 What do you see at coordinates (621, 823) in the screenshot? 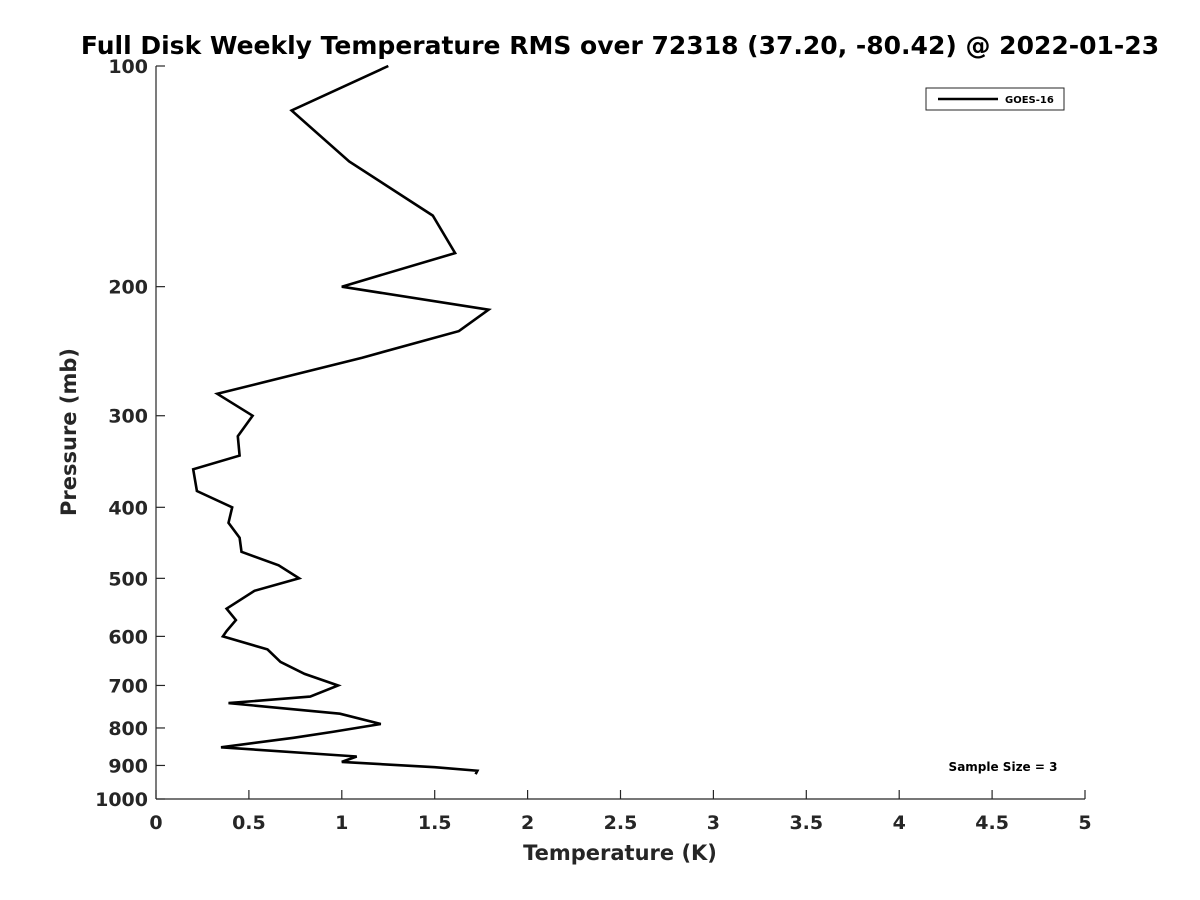
I see `x-tick-label: 2.5` at bounding box center [621, 823].